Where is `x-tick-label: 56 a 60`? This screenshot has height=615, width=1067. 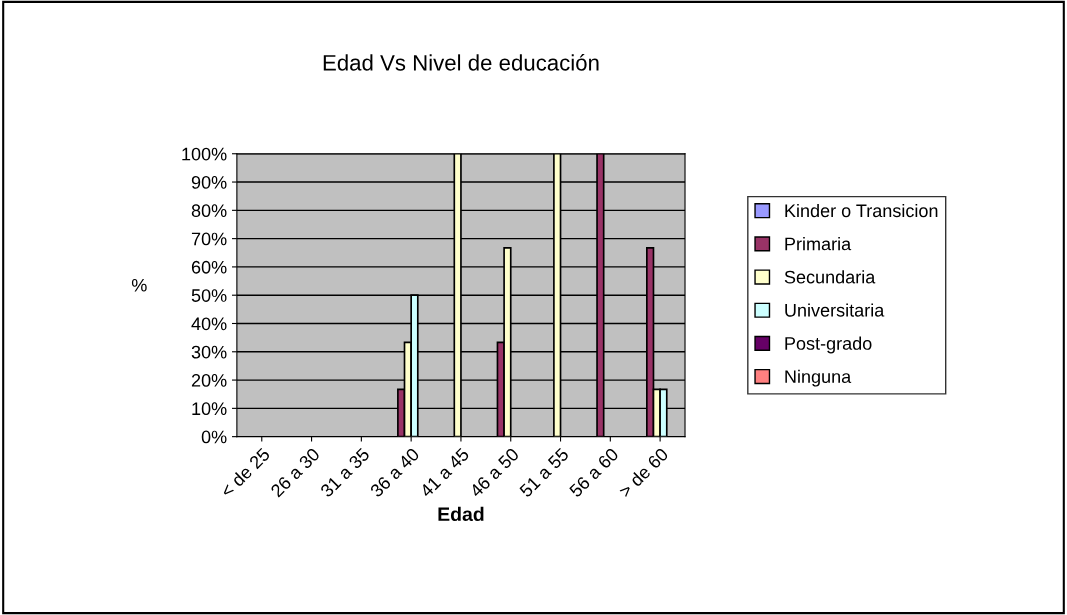 x-tick-label: 56 a 60 is located at coordinates (594, 472).